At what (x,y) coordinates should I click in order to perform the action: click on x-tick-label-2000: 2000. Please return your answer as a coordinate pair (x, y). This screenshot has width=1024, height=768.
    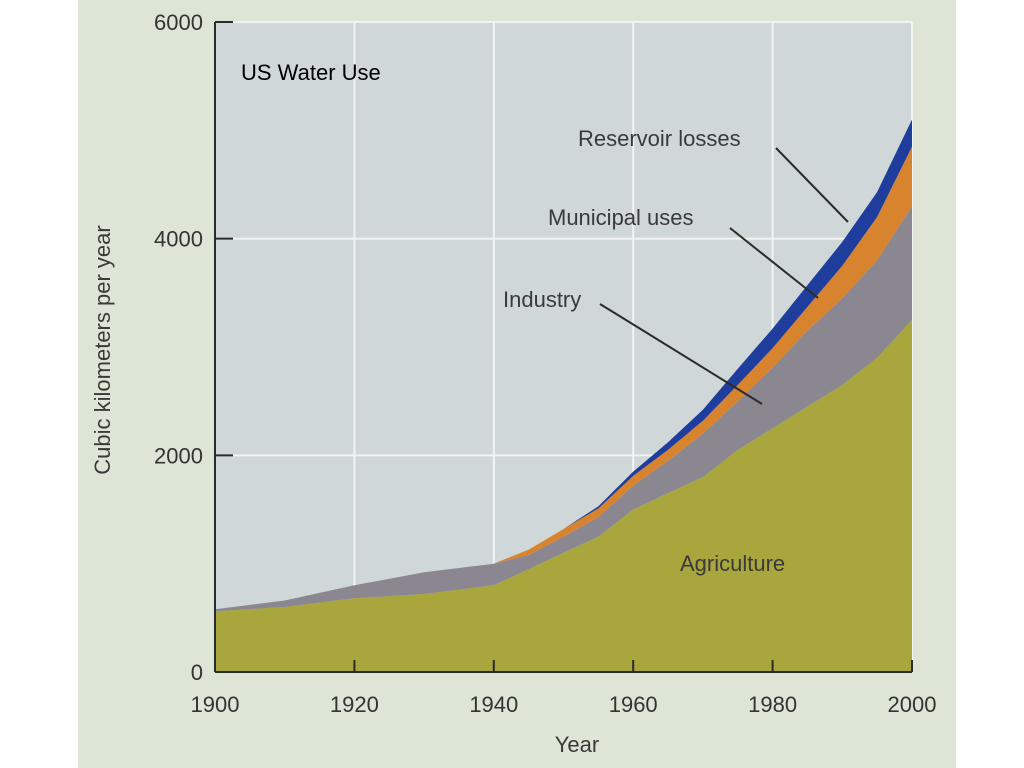
    Looking at the image, I should click on (912, 704).